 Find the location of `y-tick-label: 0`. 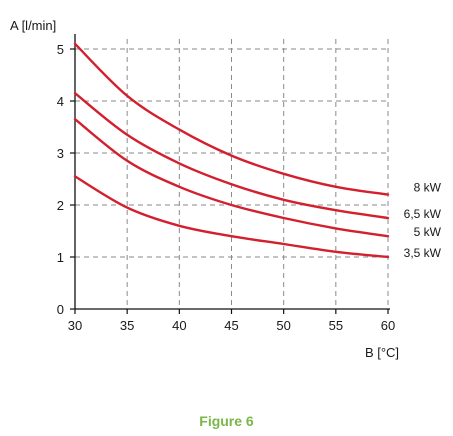

y-tick-label: 0 is located at coordinates (60, 309).